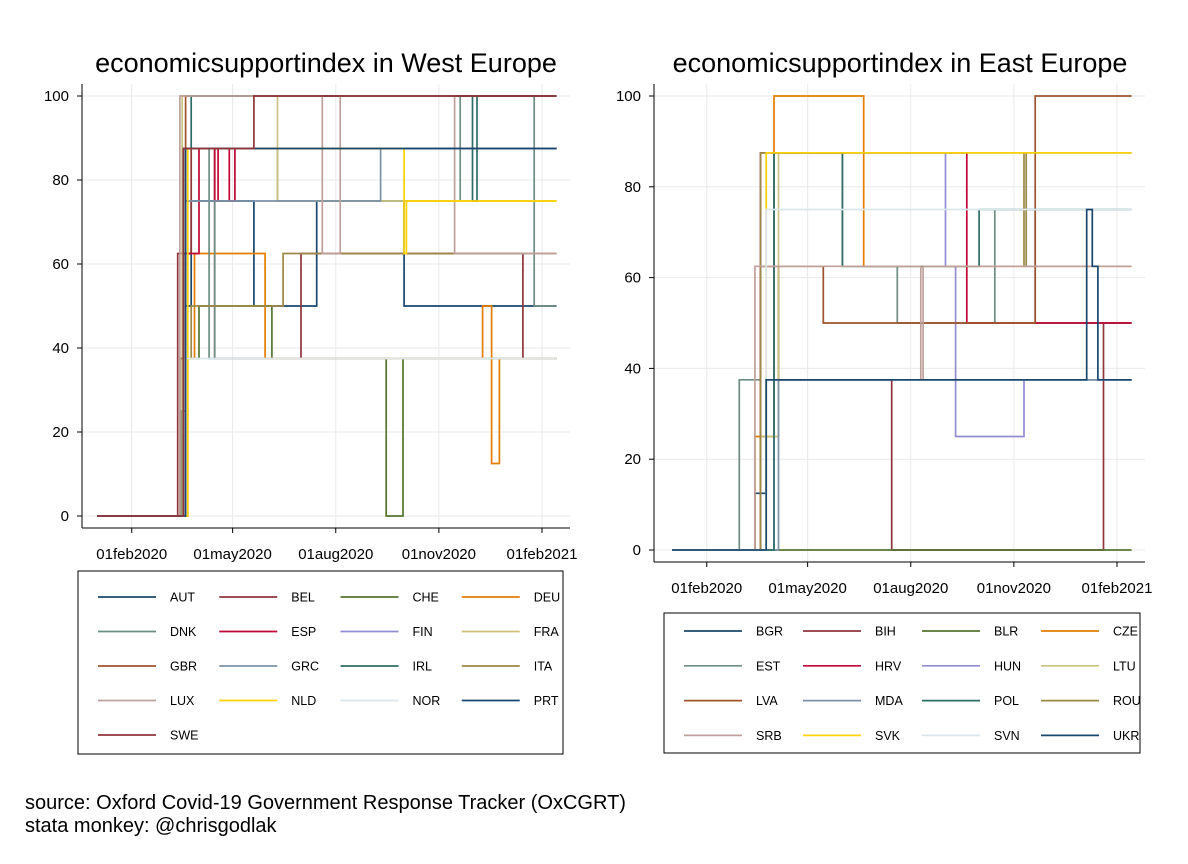 The width and height of the screenshot is (1188, 864). Describe the element at coordinates (303, 701) in the screenshot. I see `legend-label-nld: NLD` at that location.